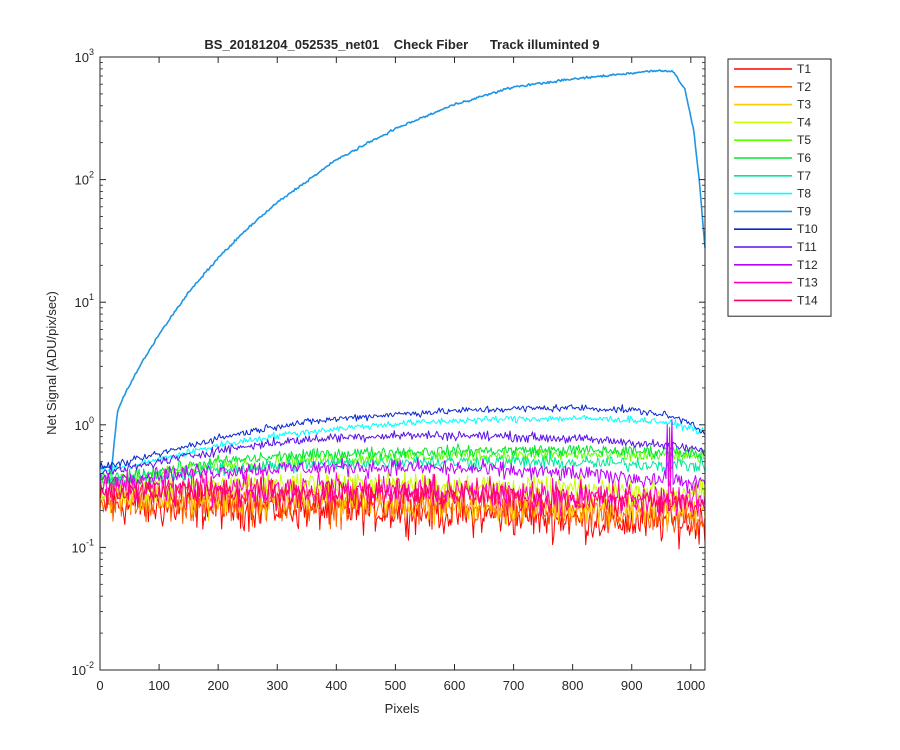  Describe the element at coordinates (804, 194) in the screenshot. I see `legend-label: T8` at that location.